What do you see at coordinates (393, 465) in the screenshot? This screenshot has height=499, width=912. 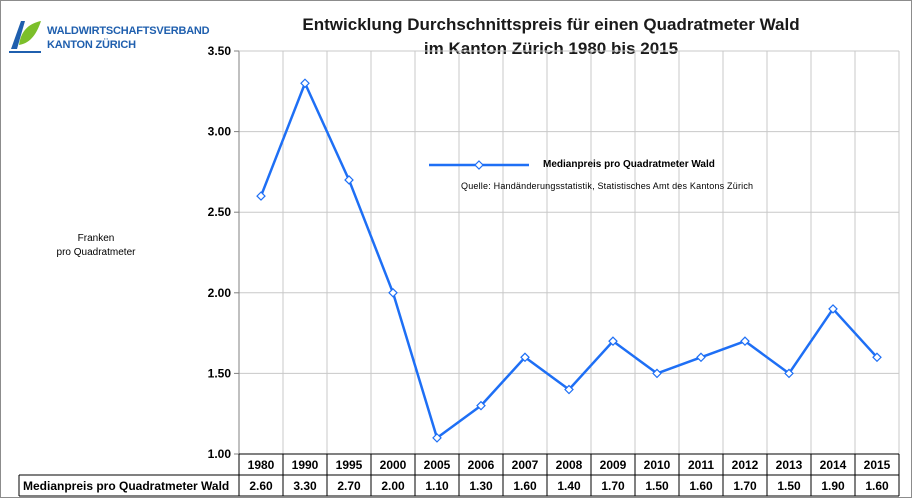 I see `x-tick-label: 2000` at bounding box center [393, 465].